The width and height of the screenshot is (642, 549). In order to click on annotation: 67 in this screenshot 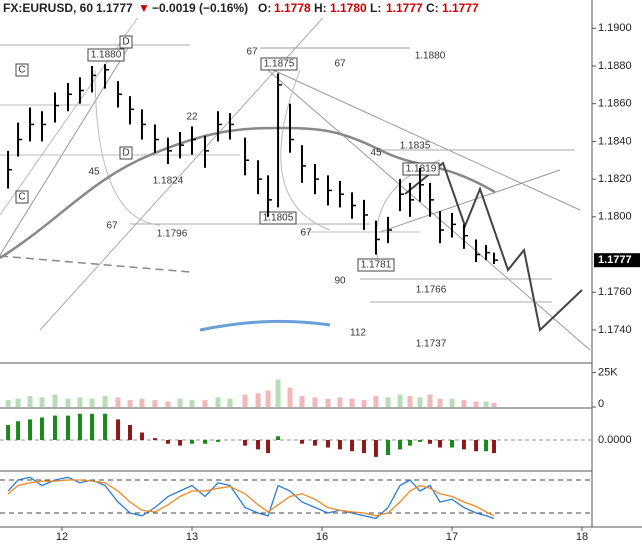, I will do `click(340, 64)`.